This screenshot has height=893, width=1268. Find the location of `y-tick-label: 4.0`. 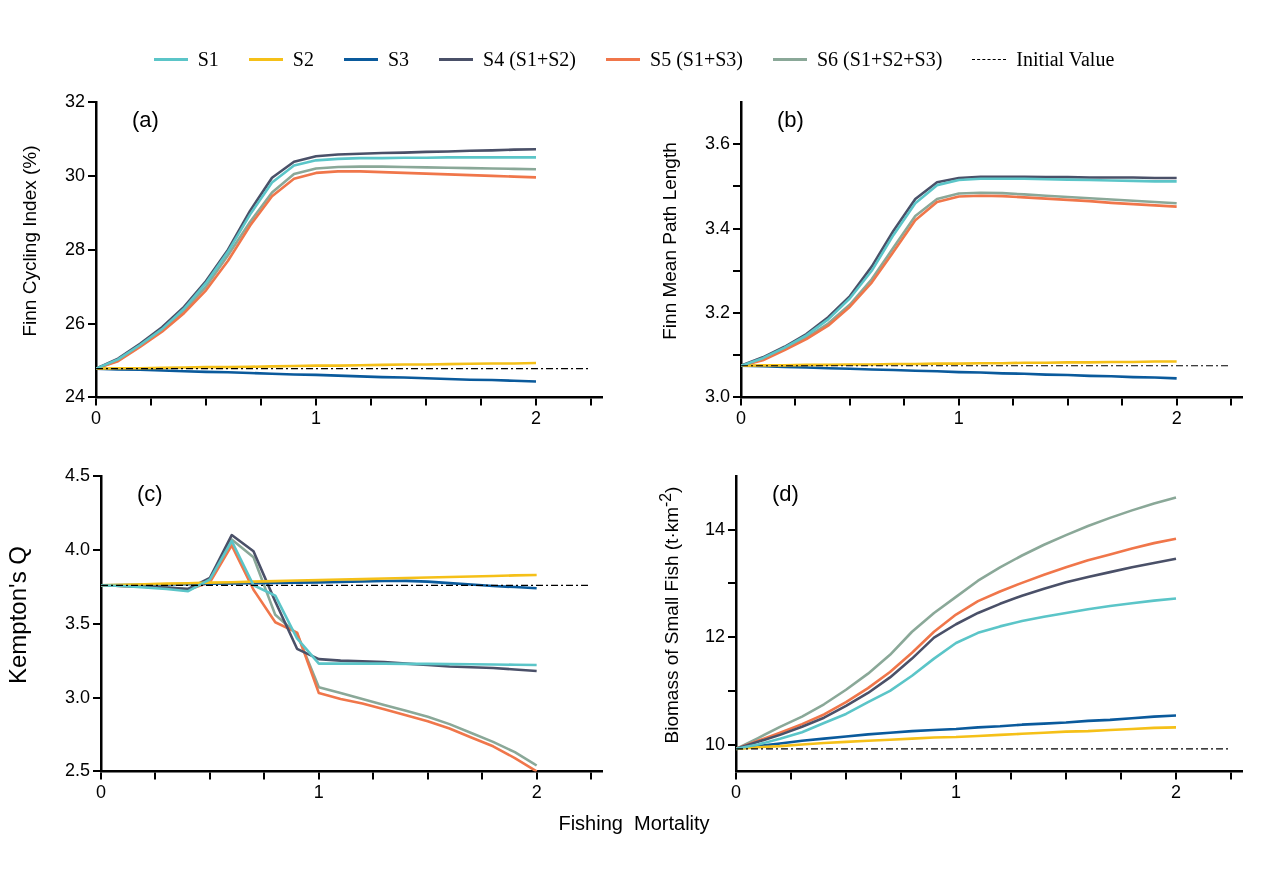

y-tick-label: 4.0 is located at coordinates (77, 548).